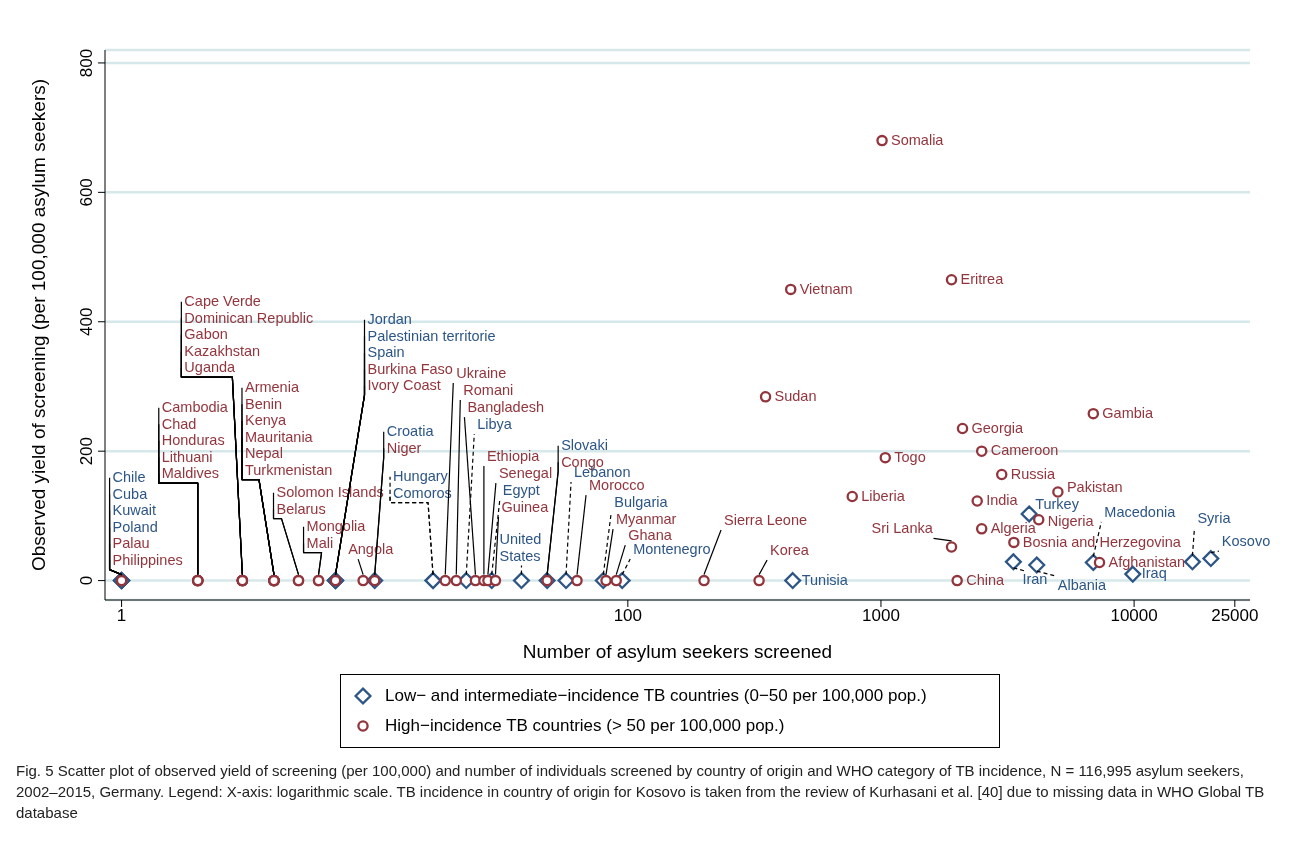  What do you see at coordinates (1128, 412) in the screenshot?
I see `annotation: Gambia` at bounding box center [1128, 412].